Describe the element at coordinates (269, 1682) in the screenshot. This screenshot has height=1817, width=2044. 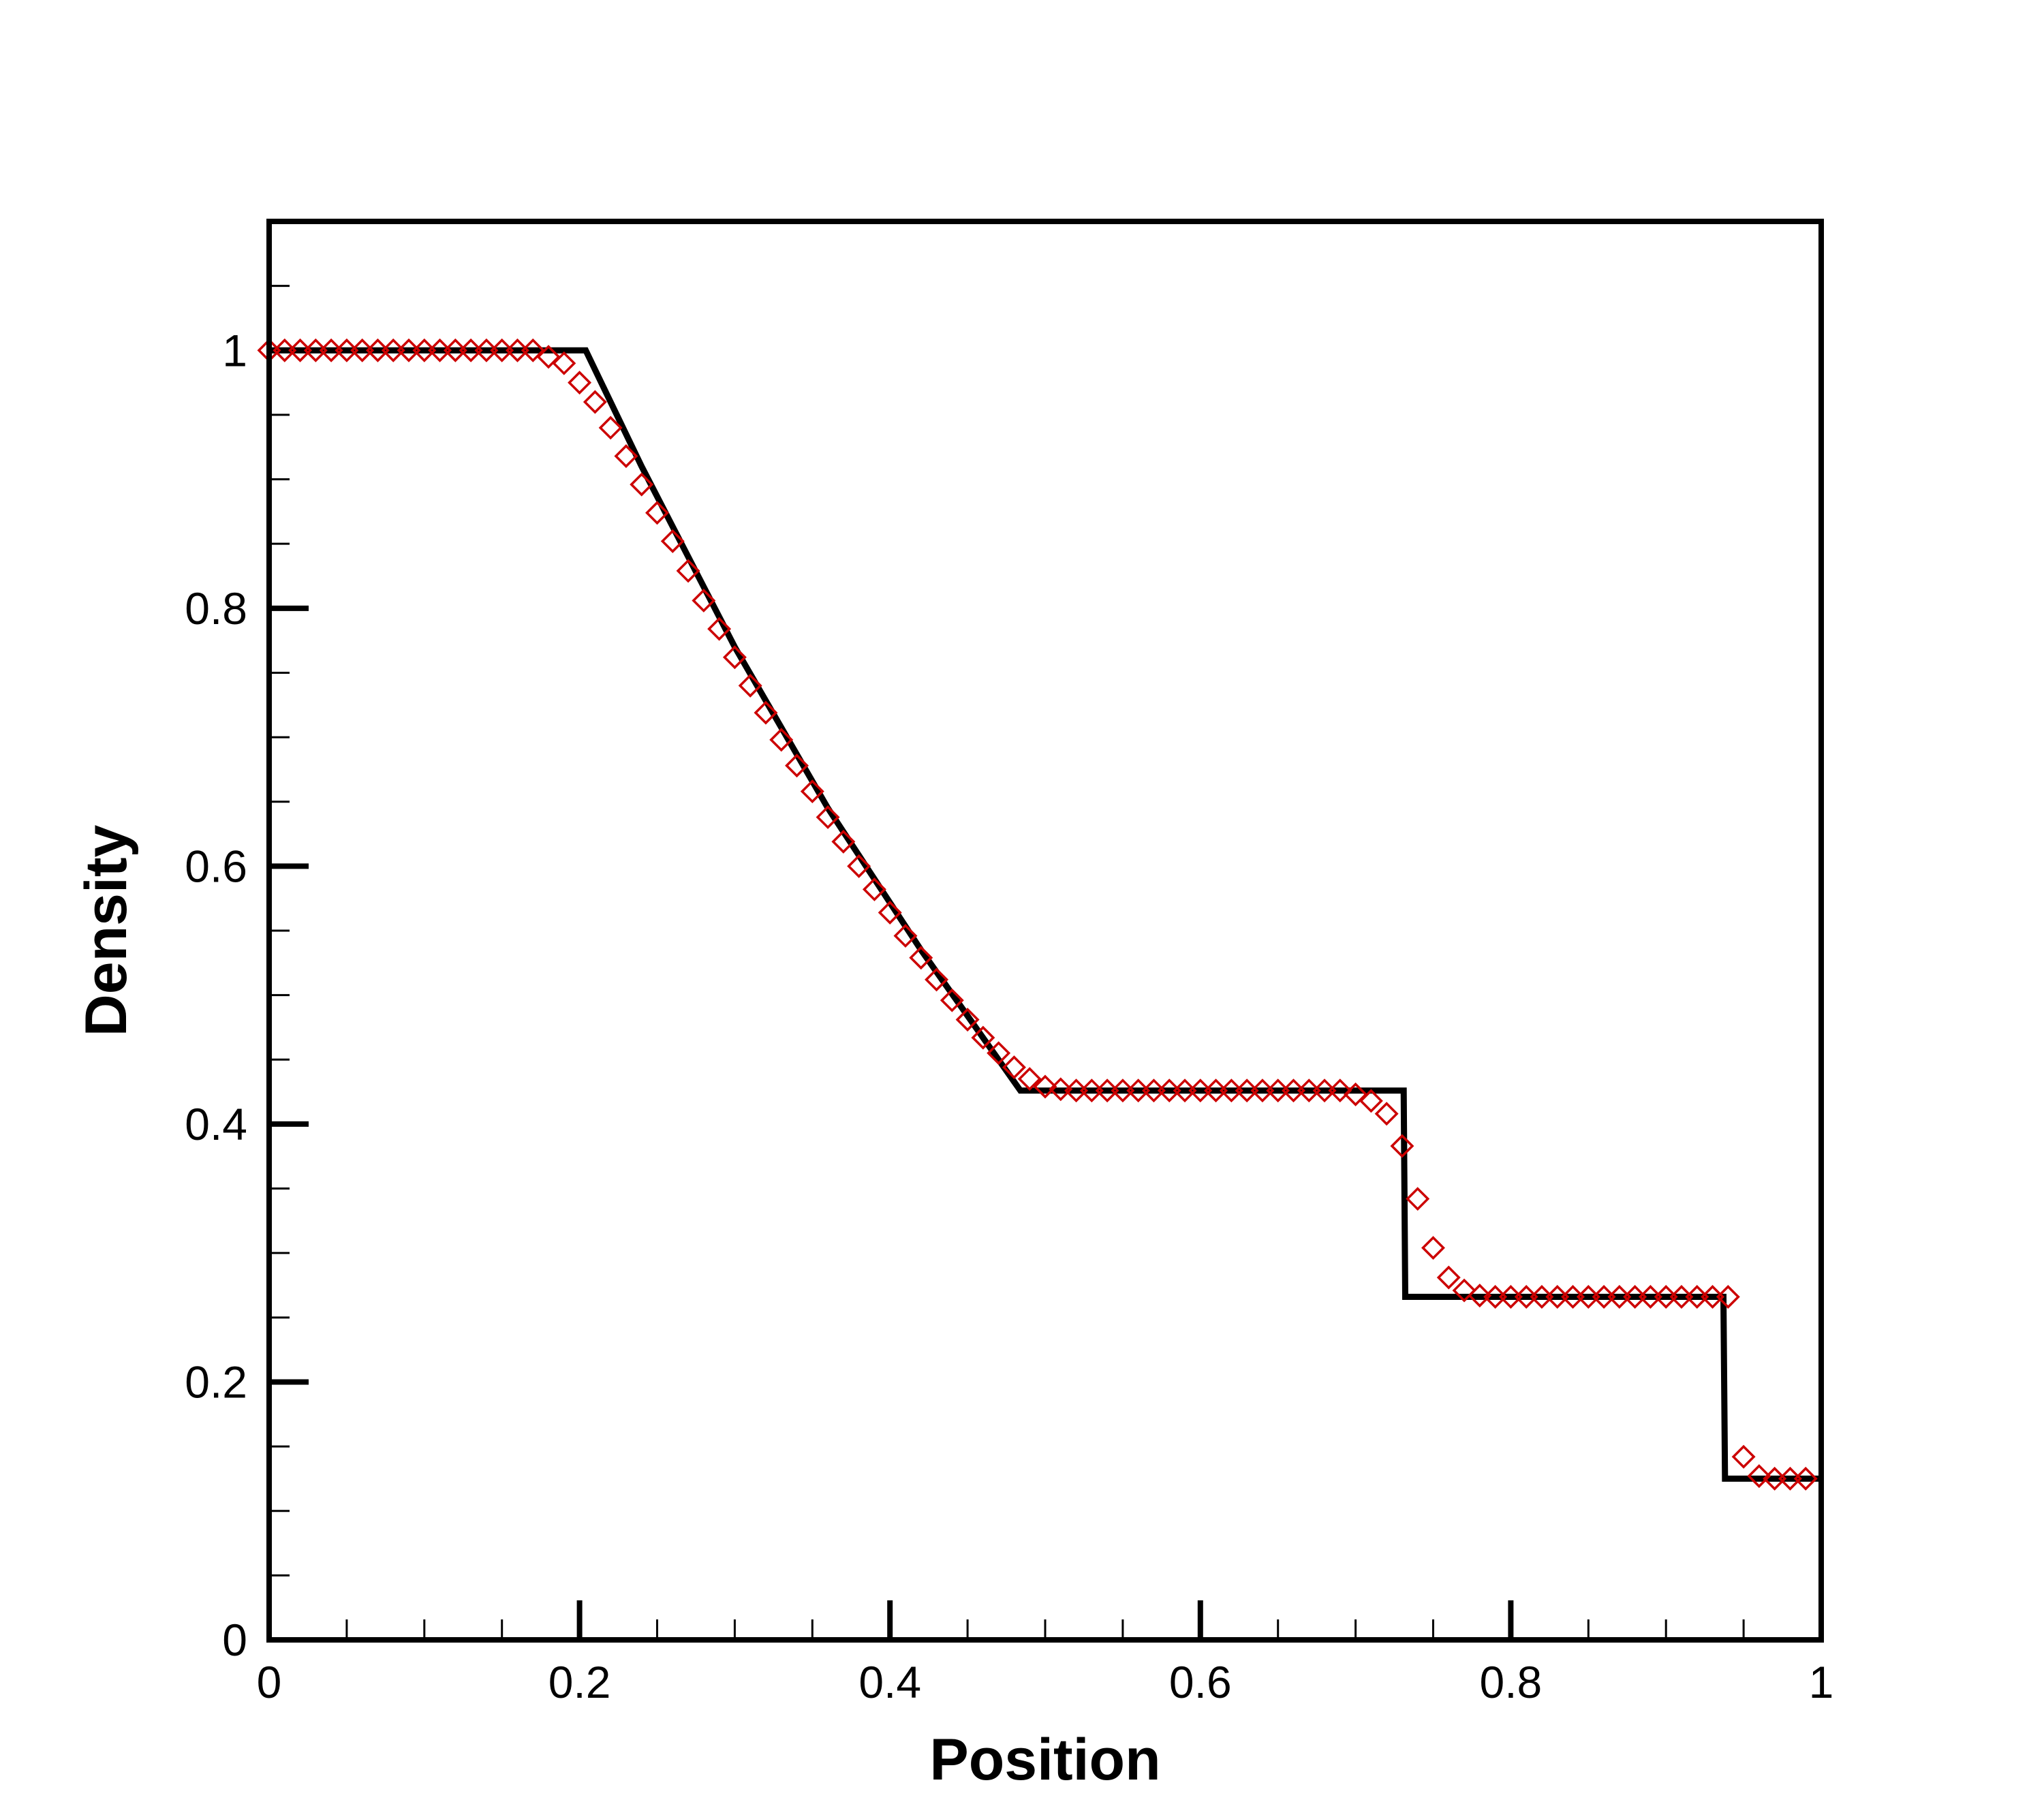
I see `x-tick-label: 0` at that location.